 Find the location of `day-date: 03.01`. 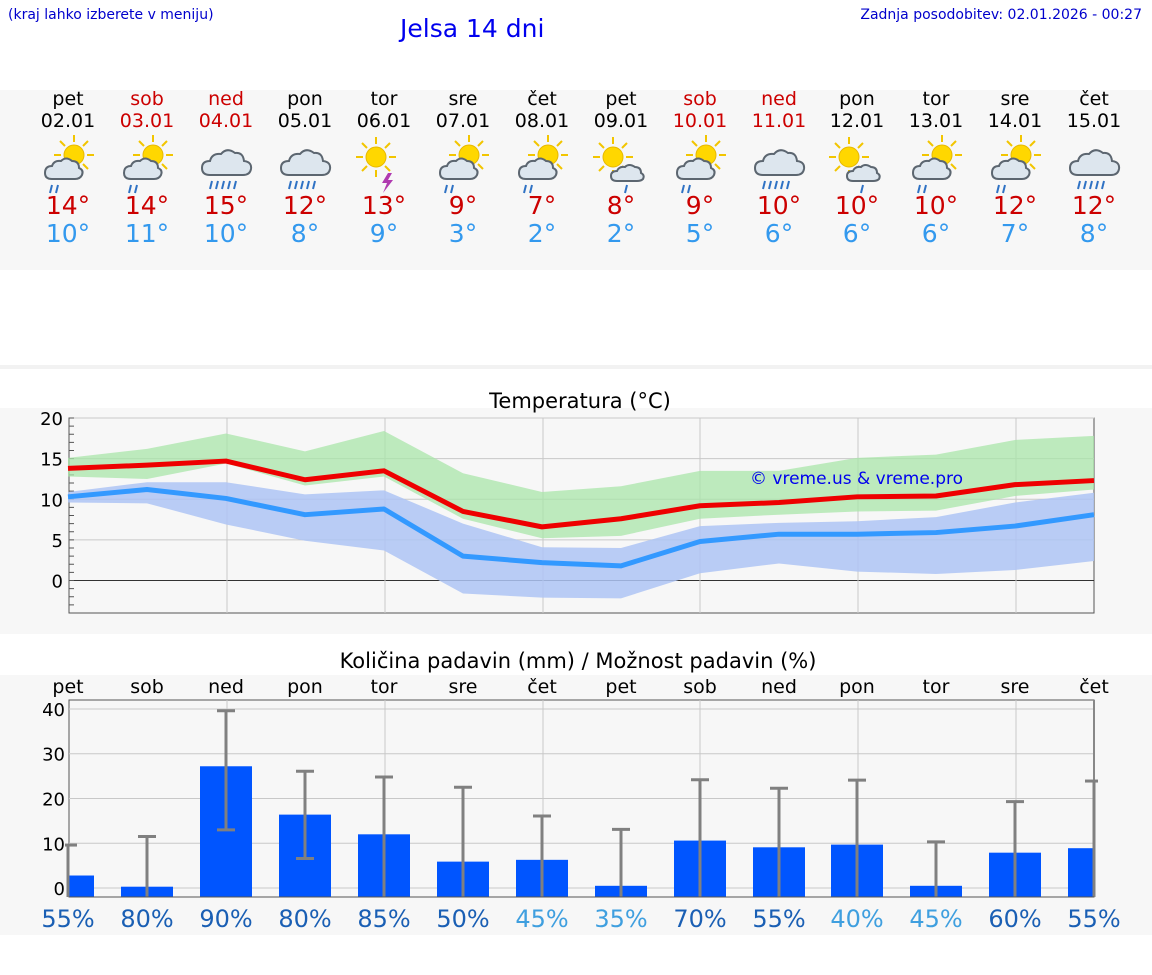

day-date: 03.01 is located at coordinates (147, 121).